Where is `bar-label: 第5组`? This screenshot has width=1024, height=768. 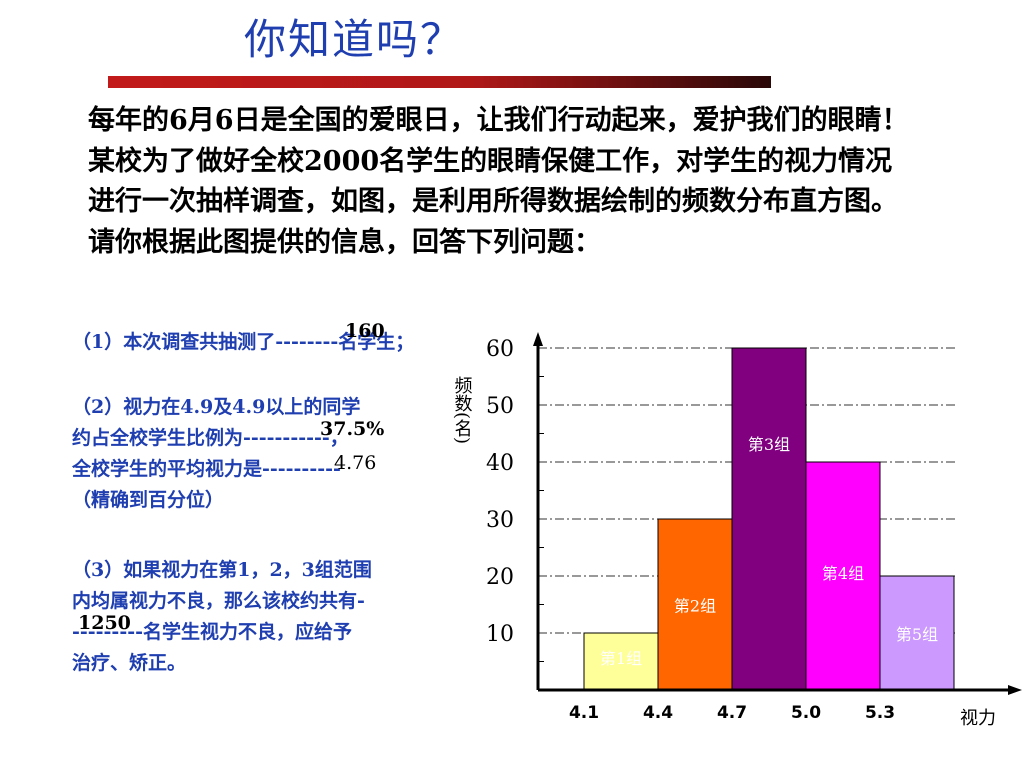
bar-label: 第5组 is located at coordinates (917, 634).